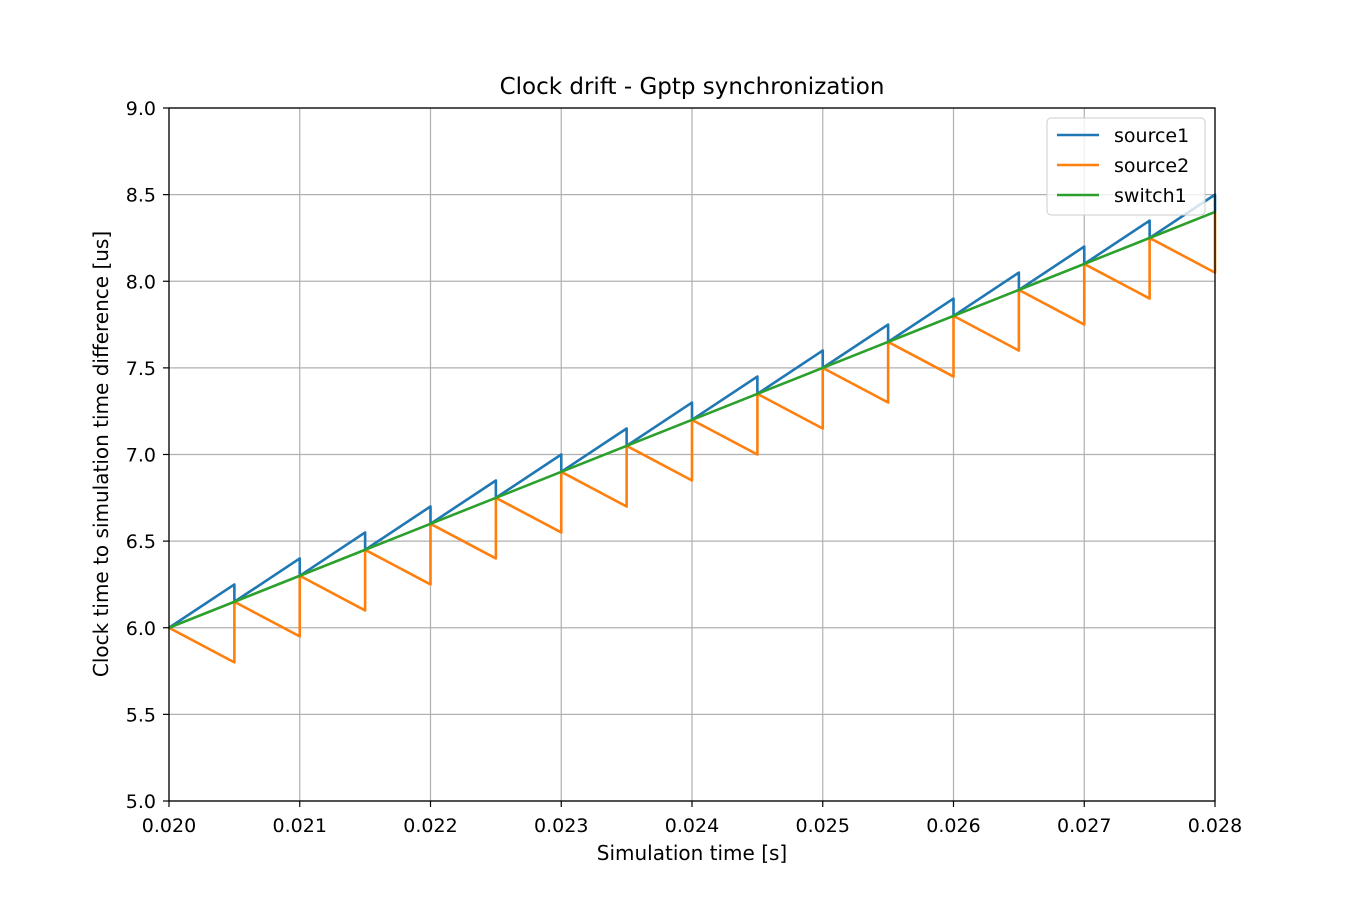 This screenshot has height=900, width=1350. What do you see at coordinates (141, 715) in the screenshot?
I see `y-tick-label: 5.5` at bounding box center [141, 715].